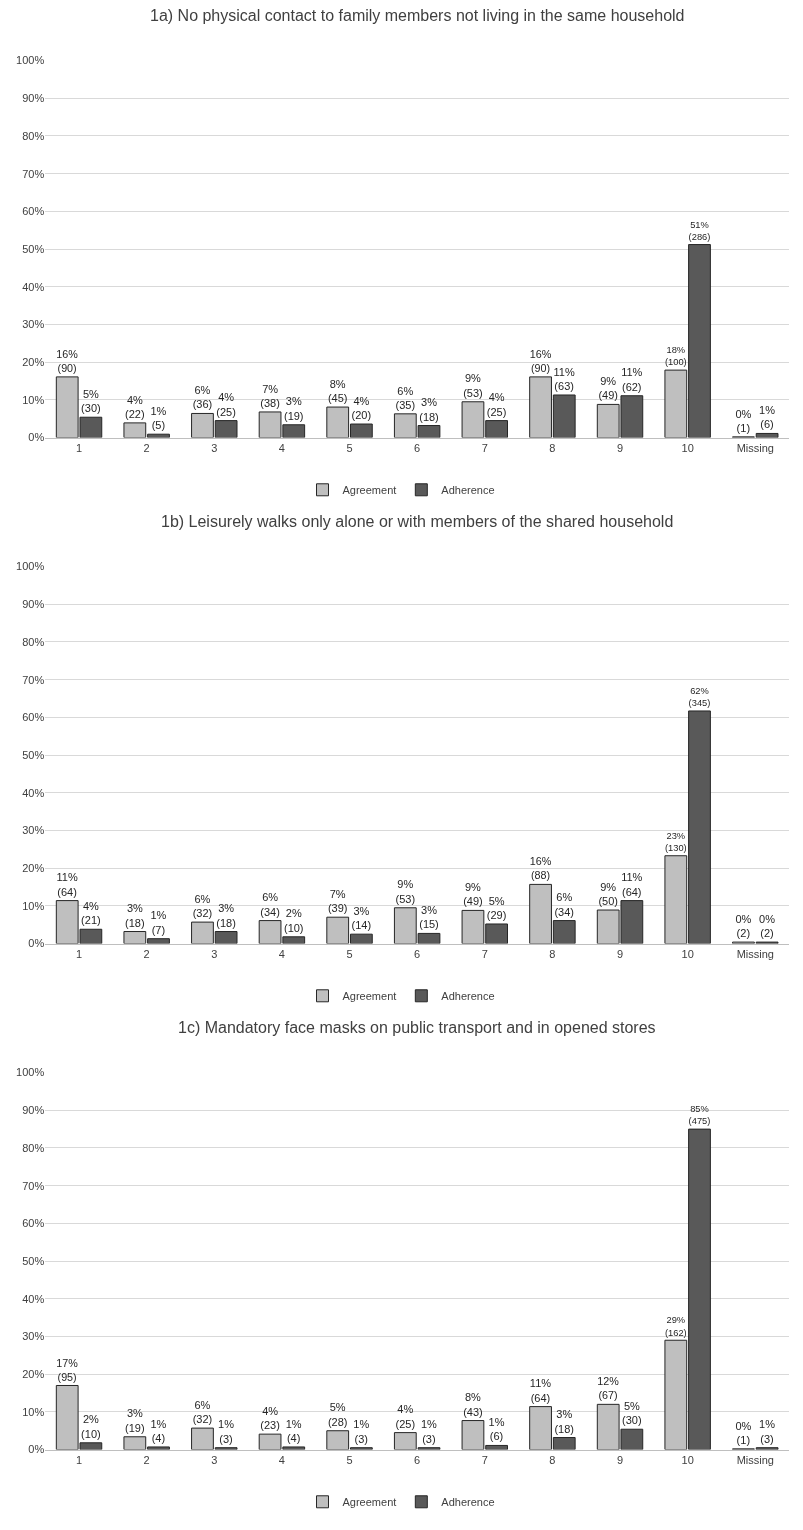 Image resolution: width=803 pixels, height=1530 pixels. I want to click on data-label: 5% (28), so click(337, 1414).